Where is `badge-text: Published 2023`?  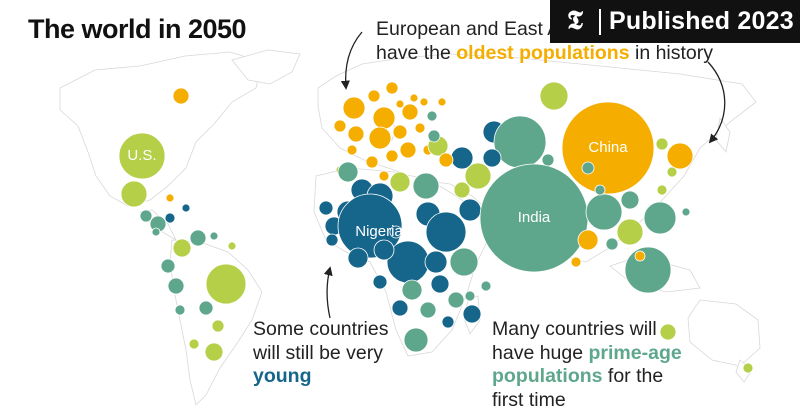
badge-text: Published 2023 is located at coordinates (701, 21).